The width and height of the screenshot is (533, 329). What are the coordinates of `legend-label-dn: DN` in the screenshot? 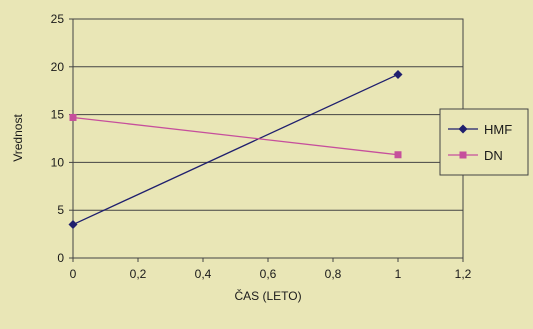 It's located at (493, 155).